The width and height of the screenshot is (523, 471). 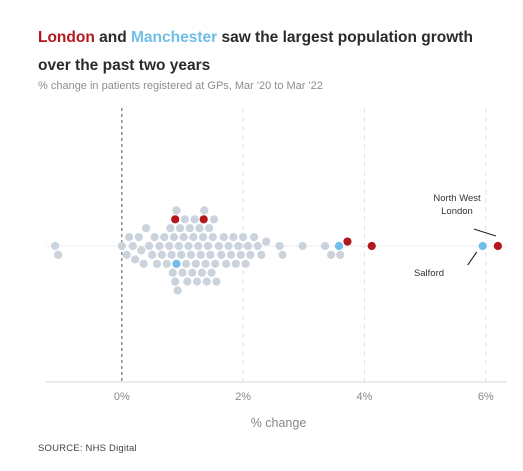 What do you see at coordinates (276, 405) in the screenshot?
I see `x-axis: 0% 2% 4% 6% % change` at bounding box center [276, 405].